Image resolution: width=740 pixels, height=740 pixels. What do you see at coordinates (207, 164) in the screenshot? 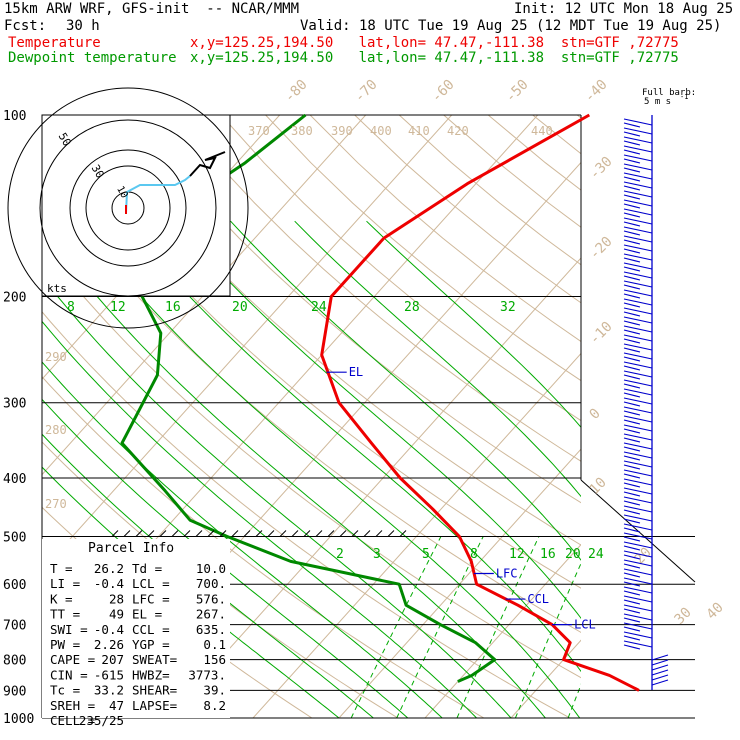
I see `hodograph-trace-high` at bounding box center [207, 164].